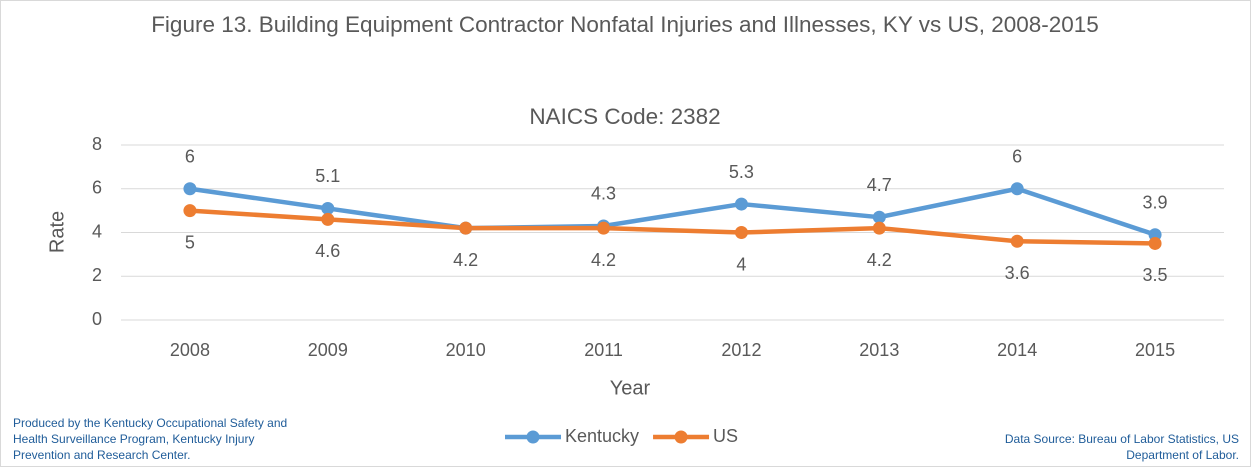 This screenshot has width=1251, height=467. I want to click on y-tick-label: 4, so click(97, 231).